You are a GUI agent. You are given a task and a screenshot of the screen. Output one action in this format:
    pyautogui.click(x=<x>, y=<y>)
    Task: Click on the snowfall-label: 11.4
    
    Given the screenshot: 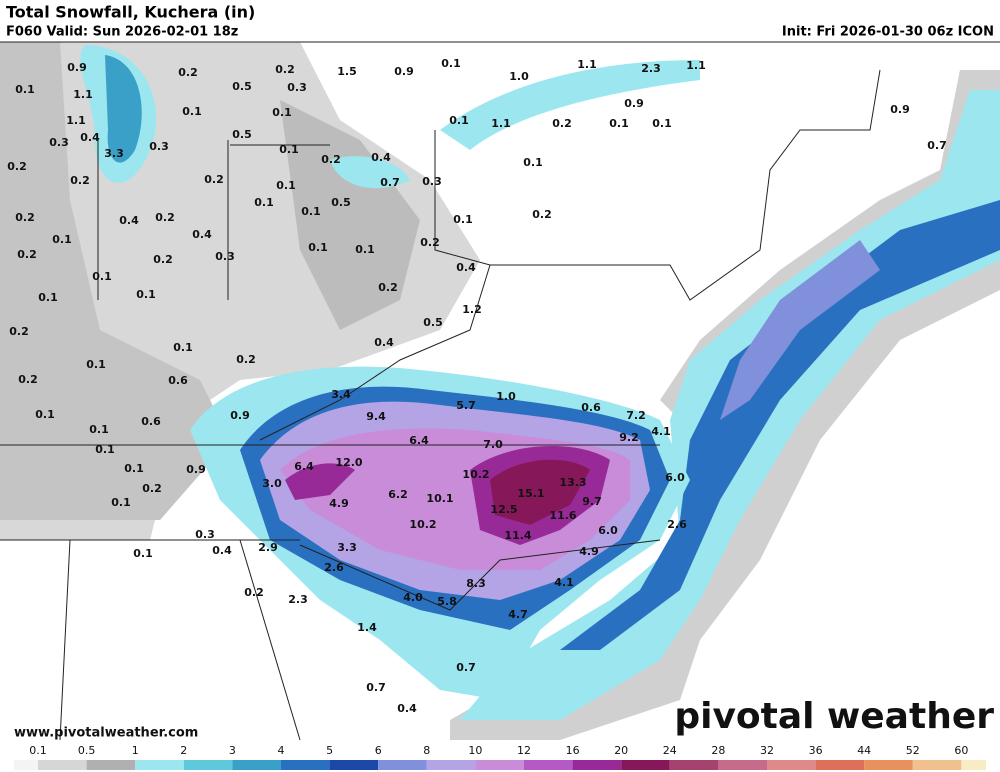 What is the action you would take?
    pyautogui.click(x=517, y=535)
    